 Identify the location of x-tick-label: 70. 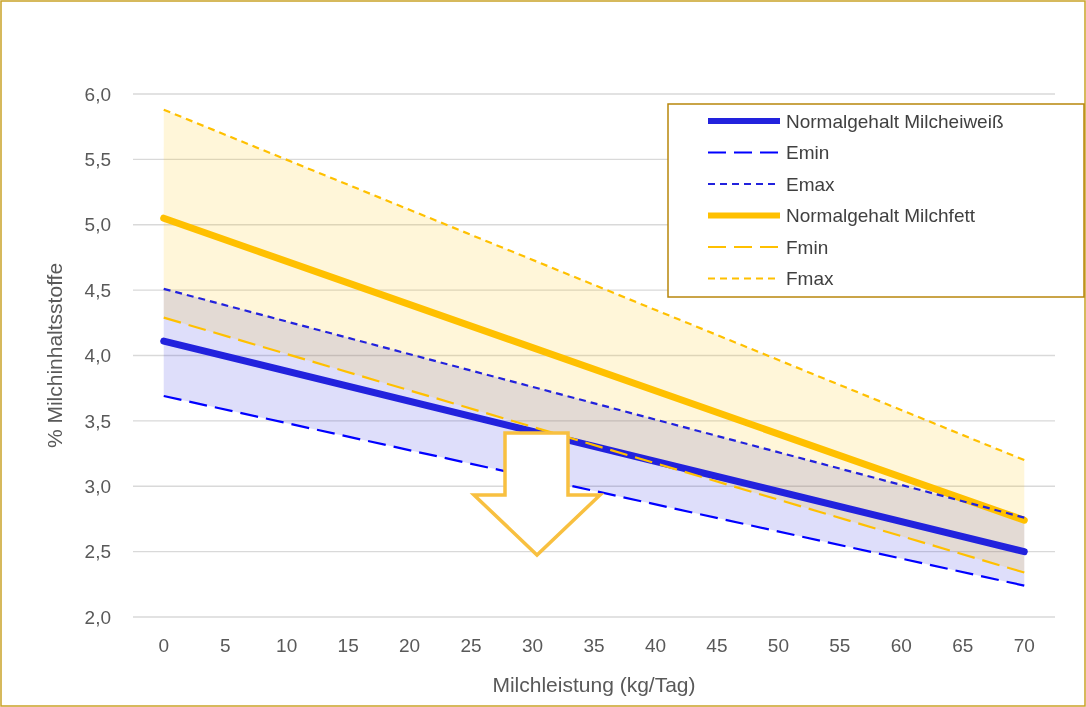
(1024, 645).